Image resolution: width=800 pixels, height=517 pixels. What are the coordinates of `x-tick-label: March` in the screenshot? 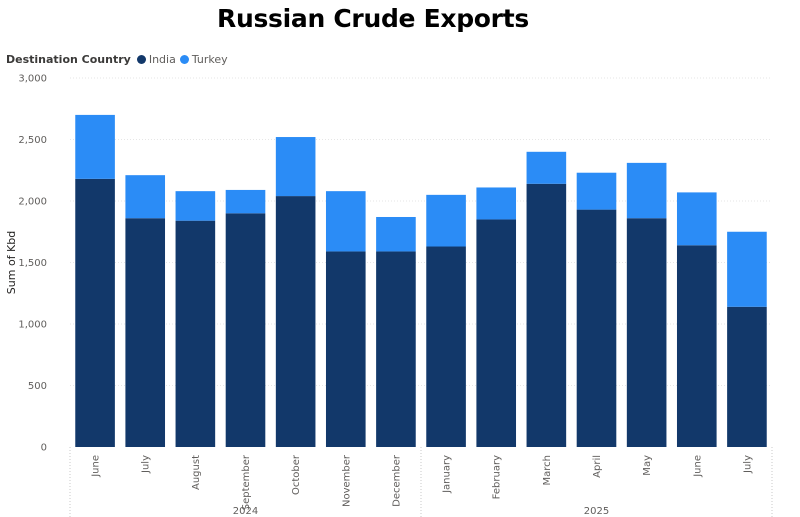 It's located at (547, 470).